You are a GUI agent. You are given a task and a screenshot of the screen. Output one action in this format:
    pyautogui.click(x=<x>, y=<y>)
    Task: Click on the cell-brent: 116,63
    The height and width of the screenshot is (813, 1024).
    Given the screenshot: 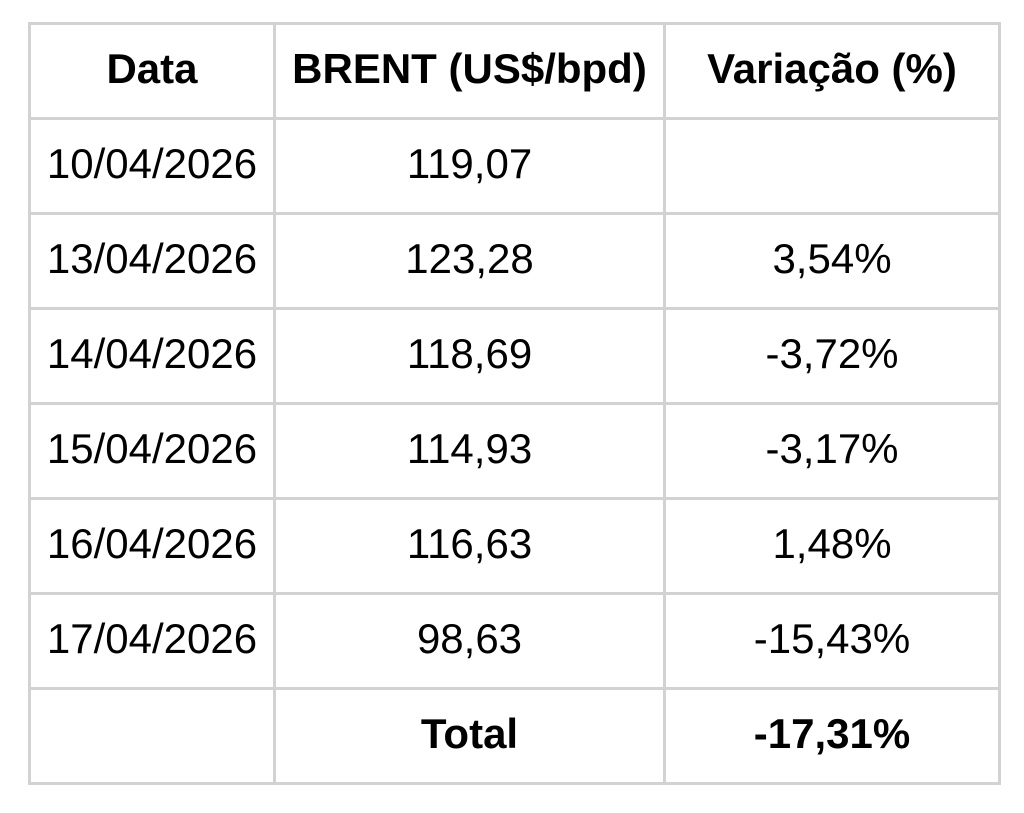 What is the action you would take?
    pyautogui.click(x=469, y=546)
    